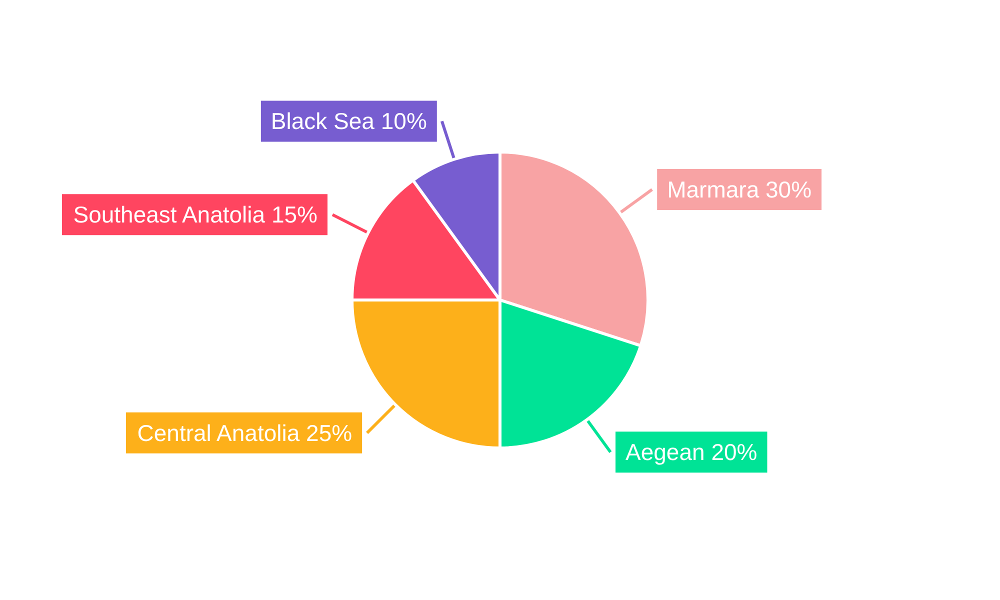 This screenshot has width=1000, height=600. I want to click on slice-label: Southeast Anatolia 15%, so click(195, 215).